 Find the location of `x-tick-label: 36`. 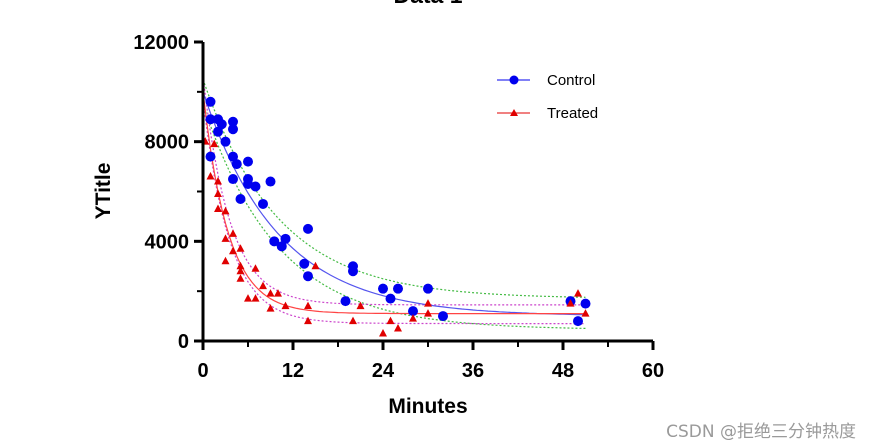

x-tick-label: 36 is located at coordinates (473, 371).